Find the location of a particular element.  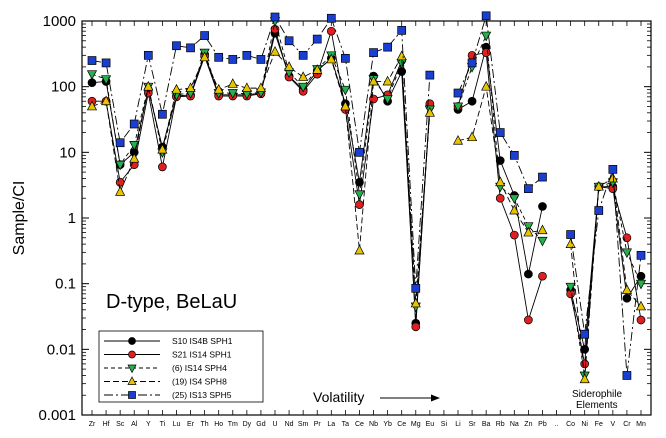

legend-marker is located at coordinates (132, 395).